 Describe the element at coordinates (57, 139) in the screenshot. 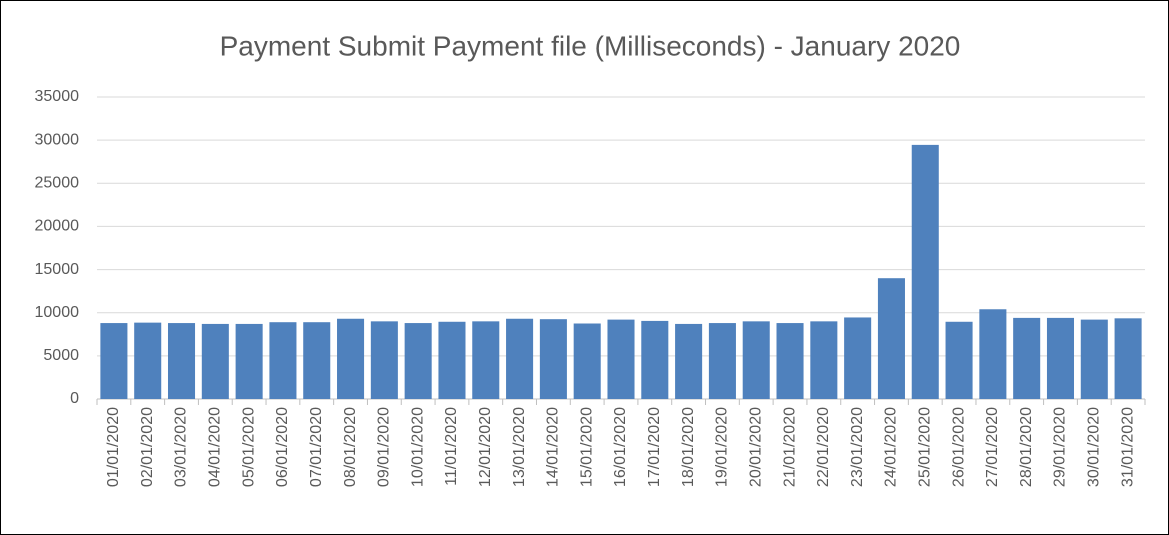

I see `y-tick-label: 30000` at that location.